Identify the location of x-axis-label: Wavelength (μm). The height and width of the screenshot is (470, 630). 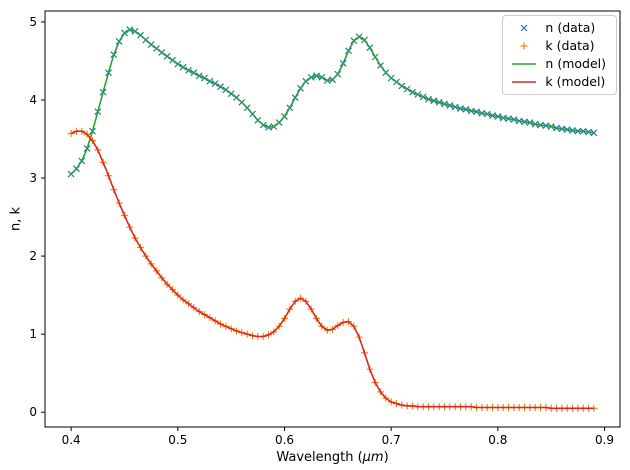
(332, 457).